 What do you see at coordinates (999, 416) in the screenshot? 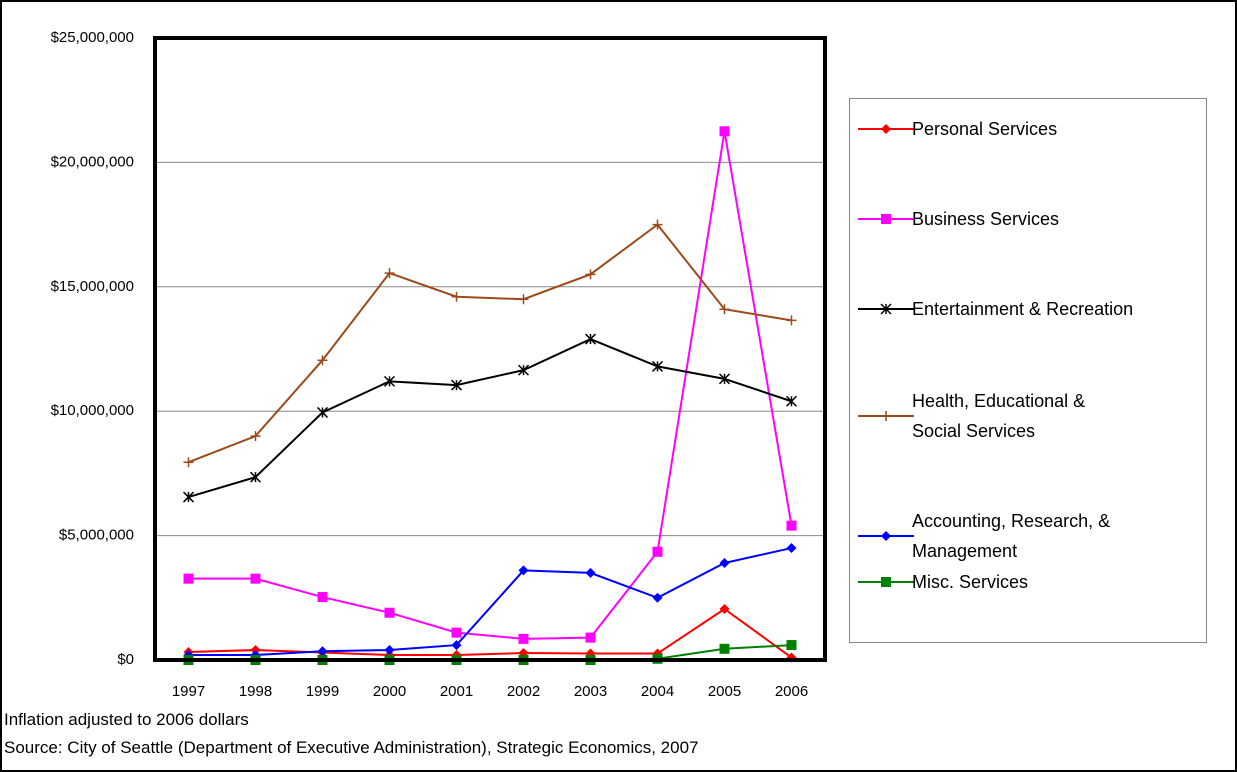
I see `legend-label: Health, Educational & Social Services` at bounding box center [999, 416].